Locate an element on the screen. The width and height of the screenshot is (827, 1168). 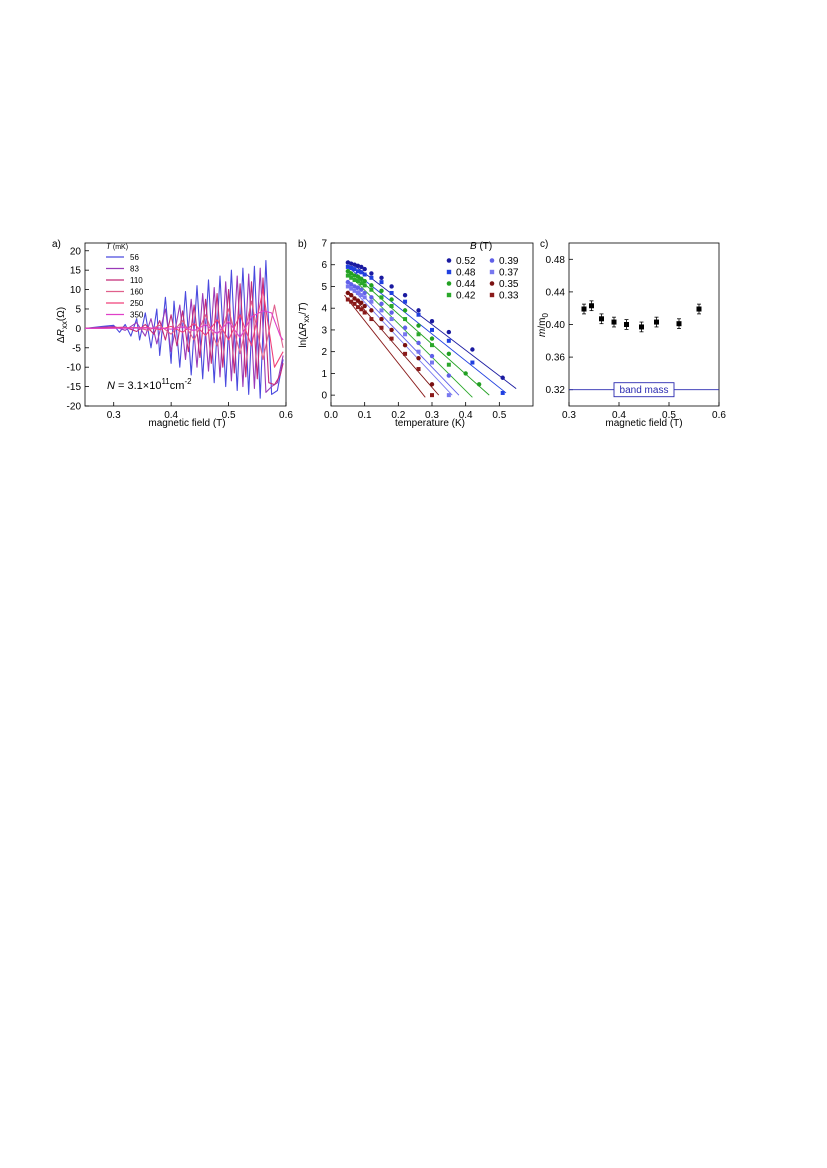
legend-entry: 0.42 is located at coordinates (466, 296).